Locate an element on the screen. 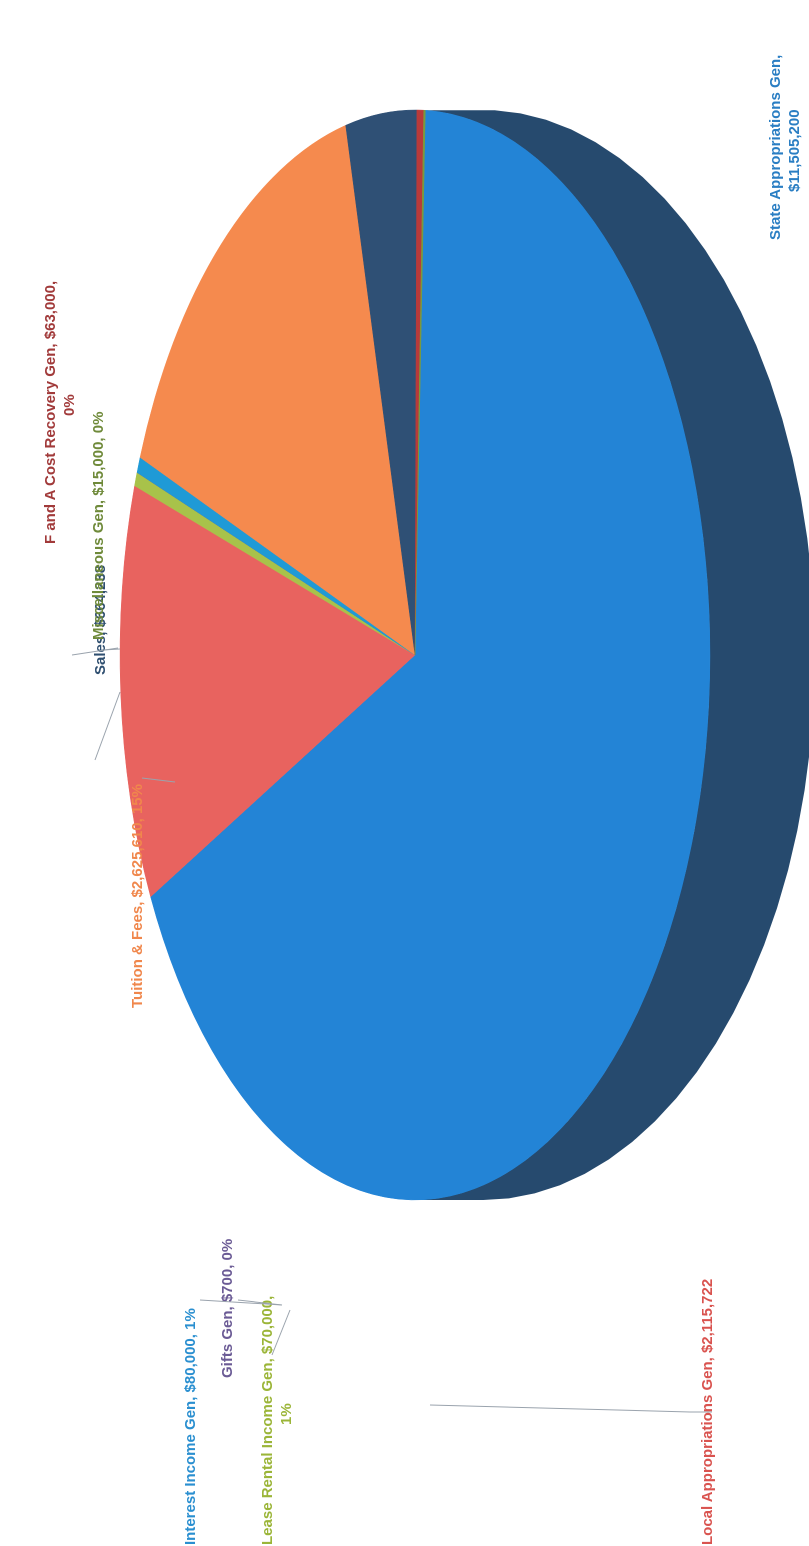  label-state-appropriations-gen: State Appropriations Gen, $11,505,200 is located at coordinates (785, 147).